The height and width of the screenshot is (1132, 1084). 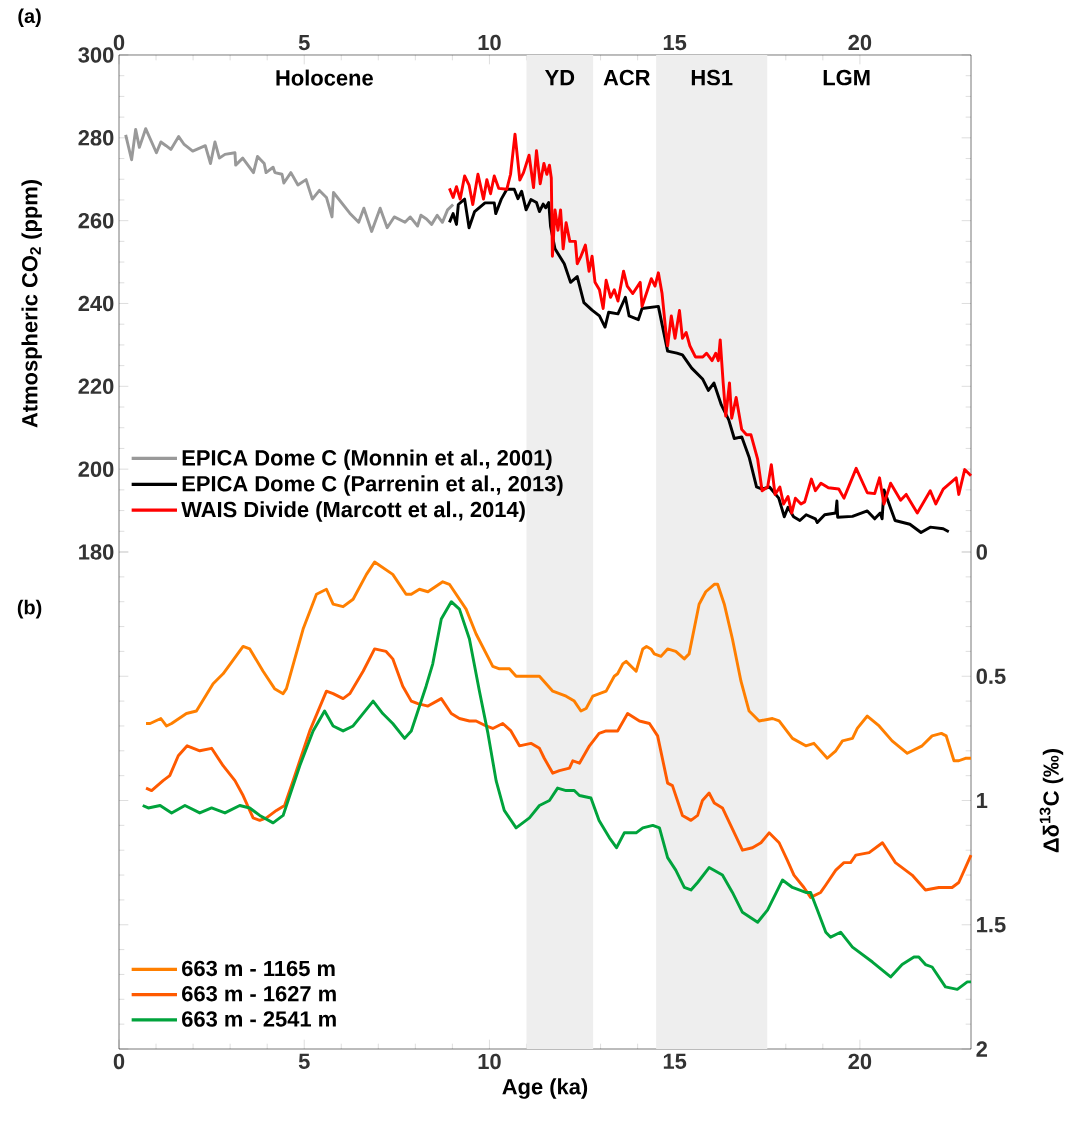 I want to click on legend-label: 663 m - 2541 m, so click(x=259, y=1019).